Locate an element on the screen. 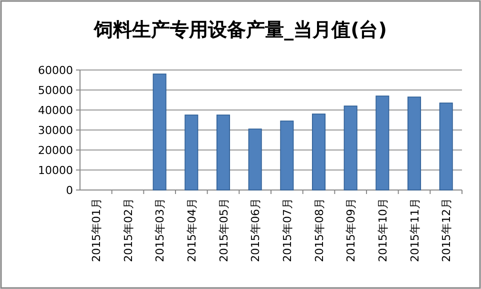 This screenshot has height=289, width=481. x-tick-label: 2015年02月 is located at coordinates (128, 230).